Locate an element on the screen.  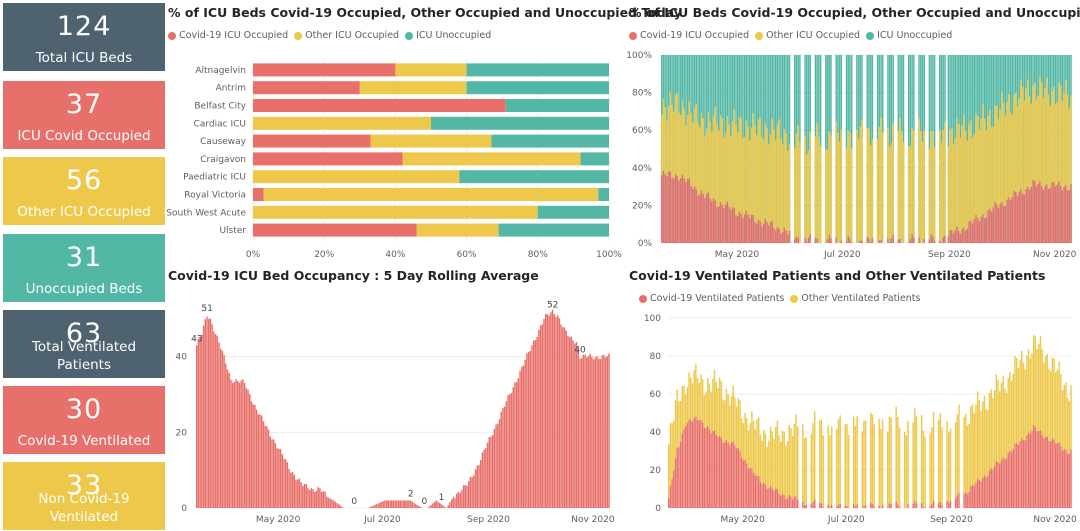
y-tick-label: 20% is located at coordinates (642, 206).